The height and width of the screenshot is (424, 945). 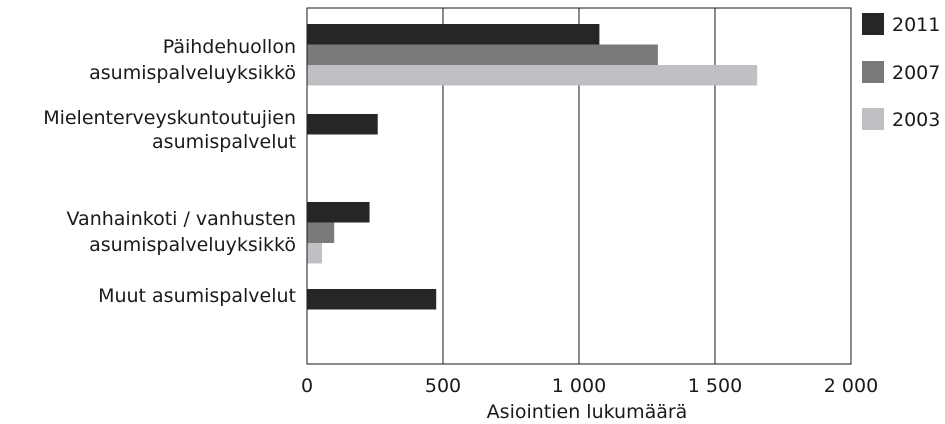 I want to click on x-tick-label: 500, so click(x=443, y=386).